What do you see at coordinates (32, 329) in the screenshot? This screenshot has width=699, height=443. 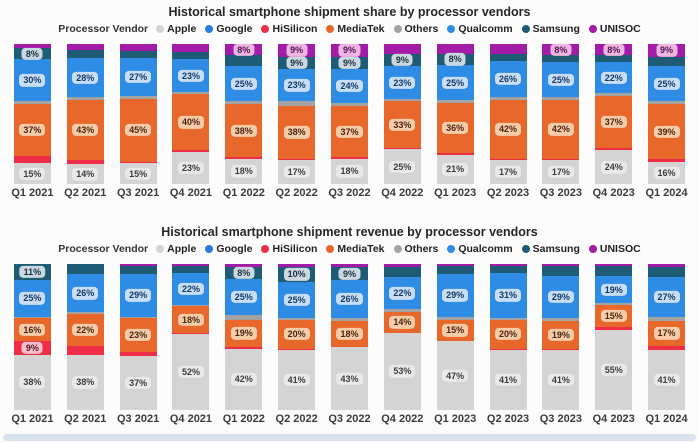 I see `segment-value-label: 16%` at bounding box center [32, 329].